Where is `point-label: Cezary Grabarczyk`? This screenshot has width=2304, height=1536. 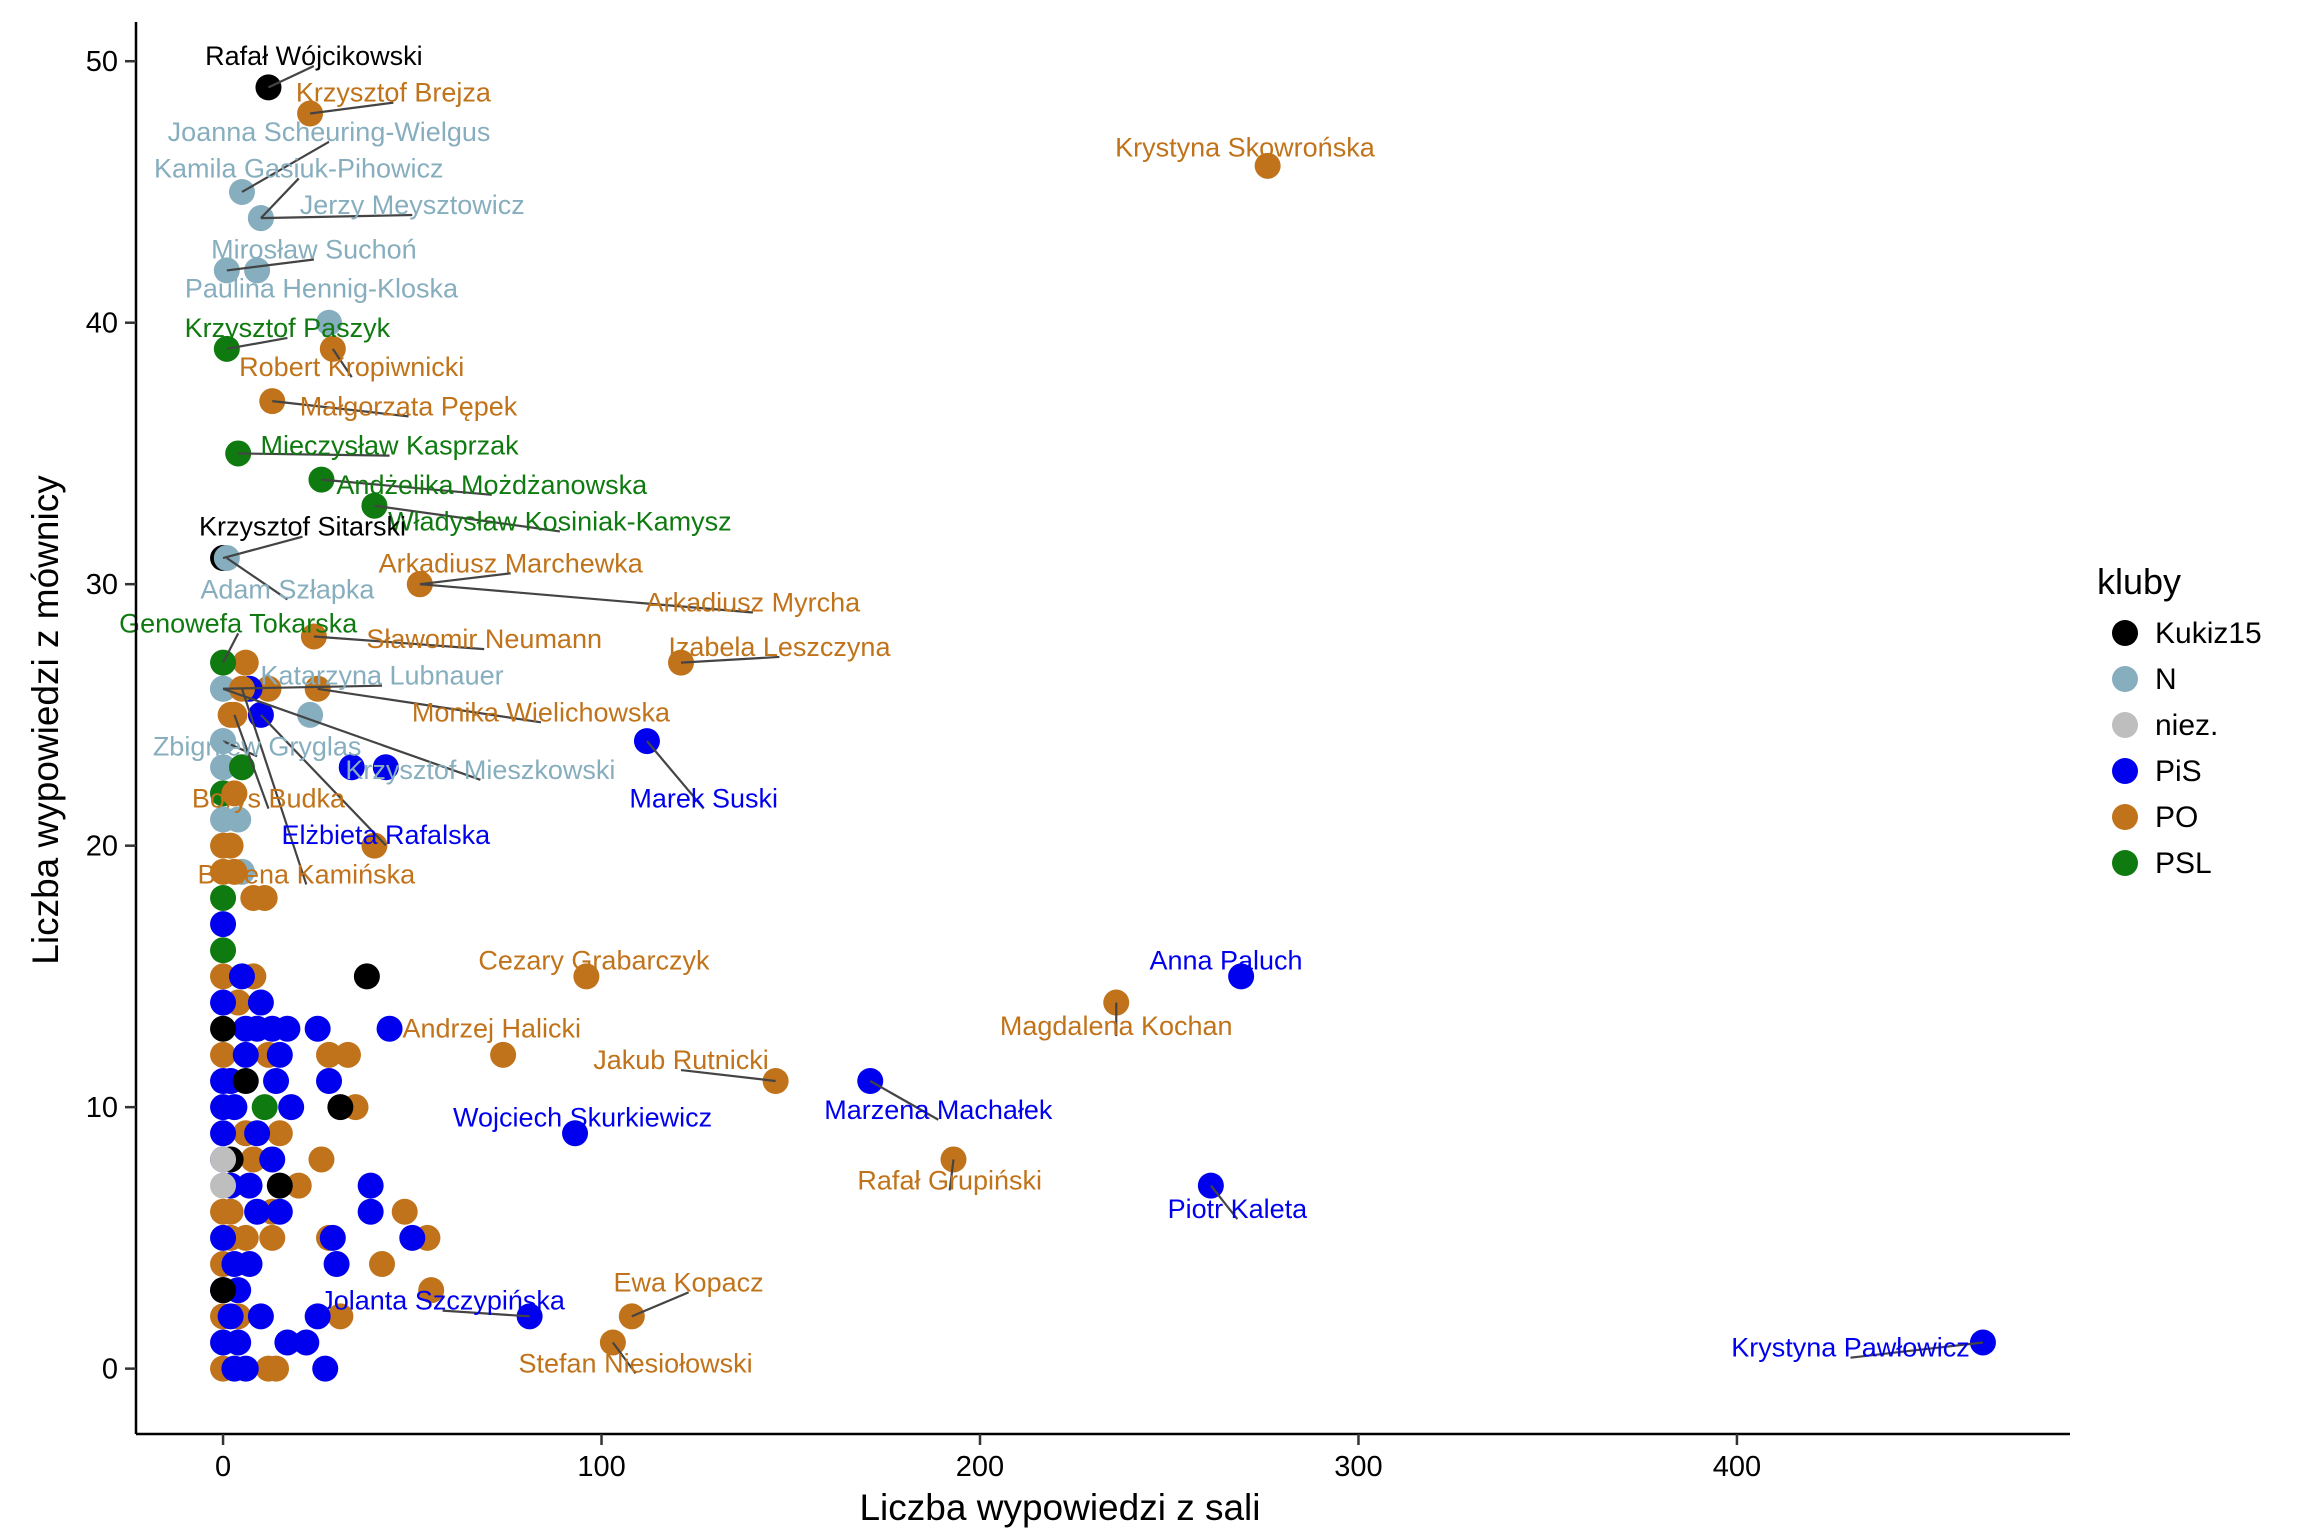
point-label: Cezary Grabarczyk is located at coordinates (594, 961).